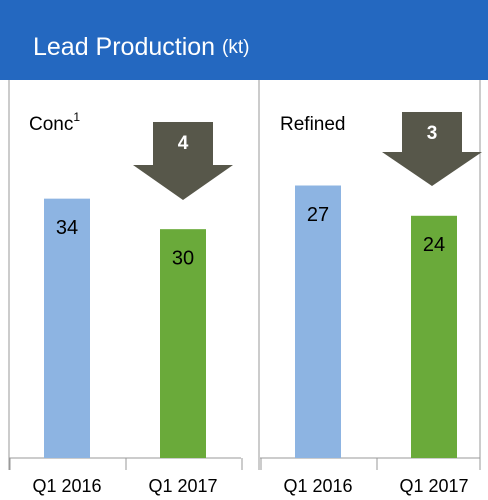 The width and height of the screenshot is (488, 500). I want to click on chart-title: Conc1, so click(54, 122).